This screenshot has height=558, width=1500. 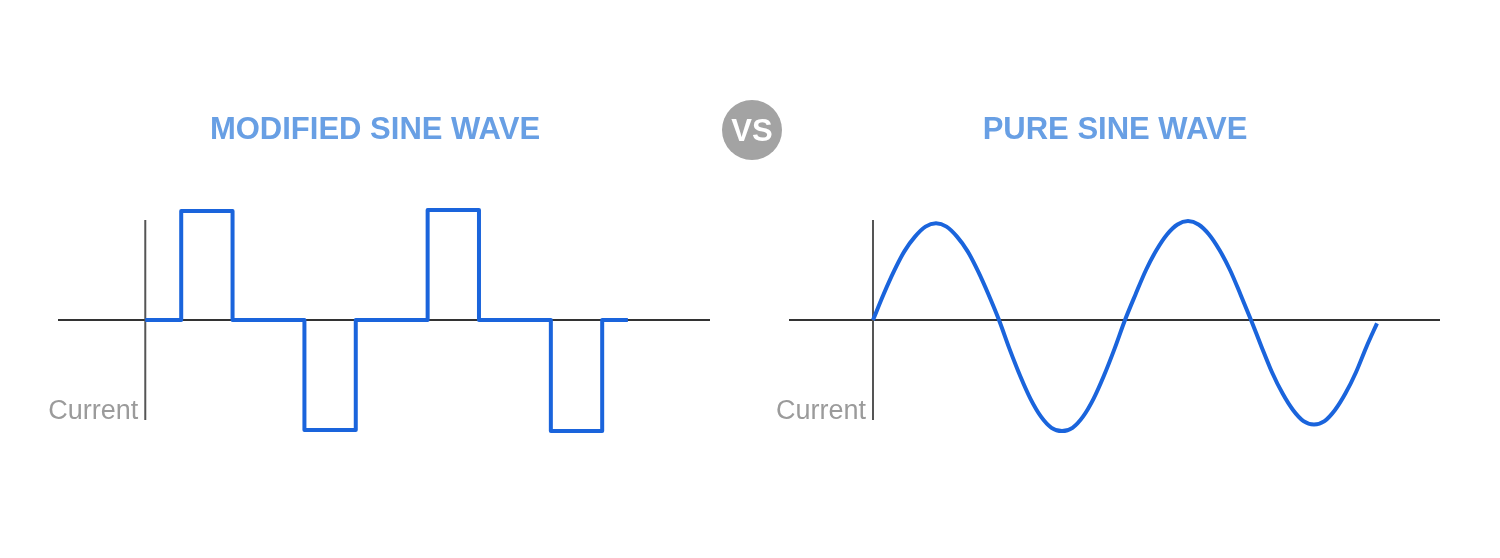 I want to click on text: VS, so click(x=752, y=130).